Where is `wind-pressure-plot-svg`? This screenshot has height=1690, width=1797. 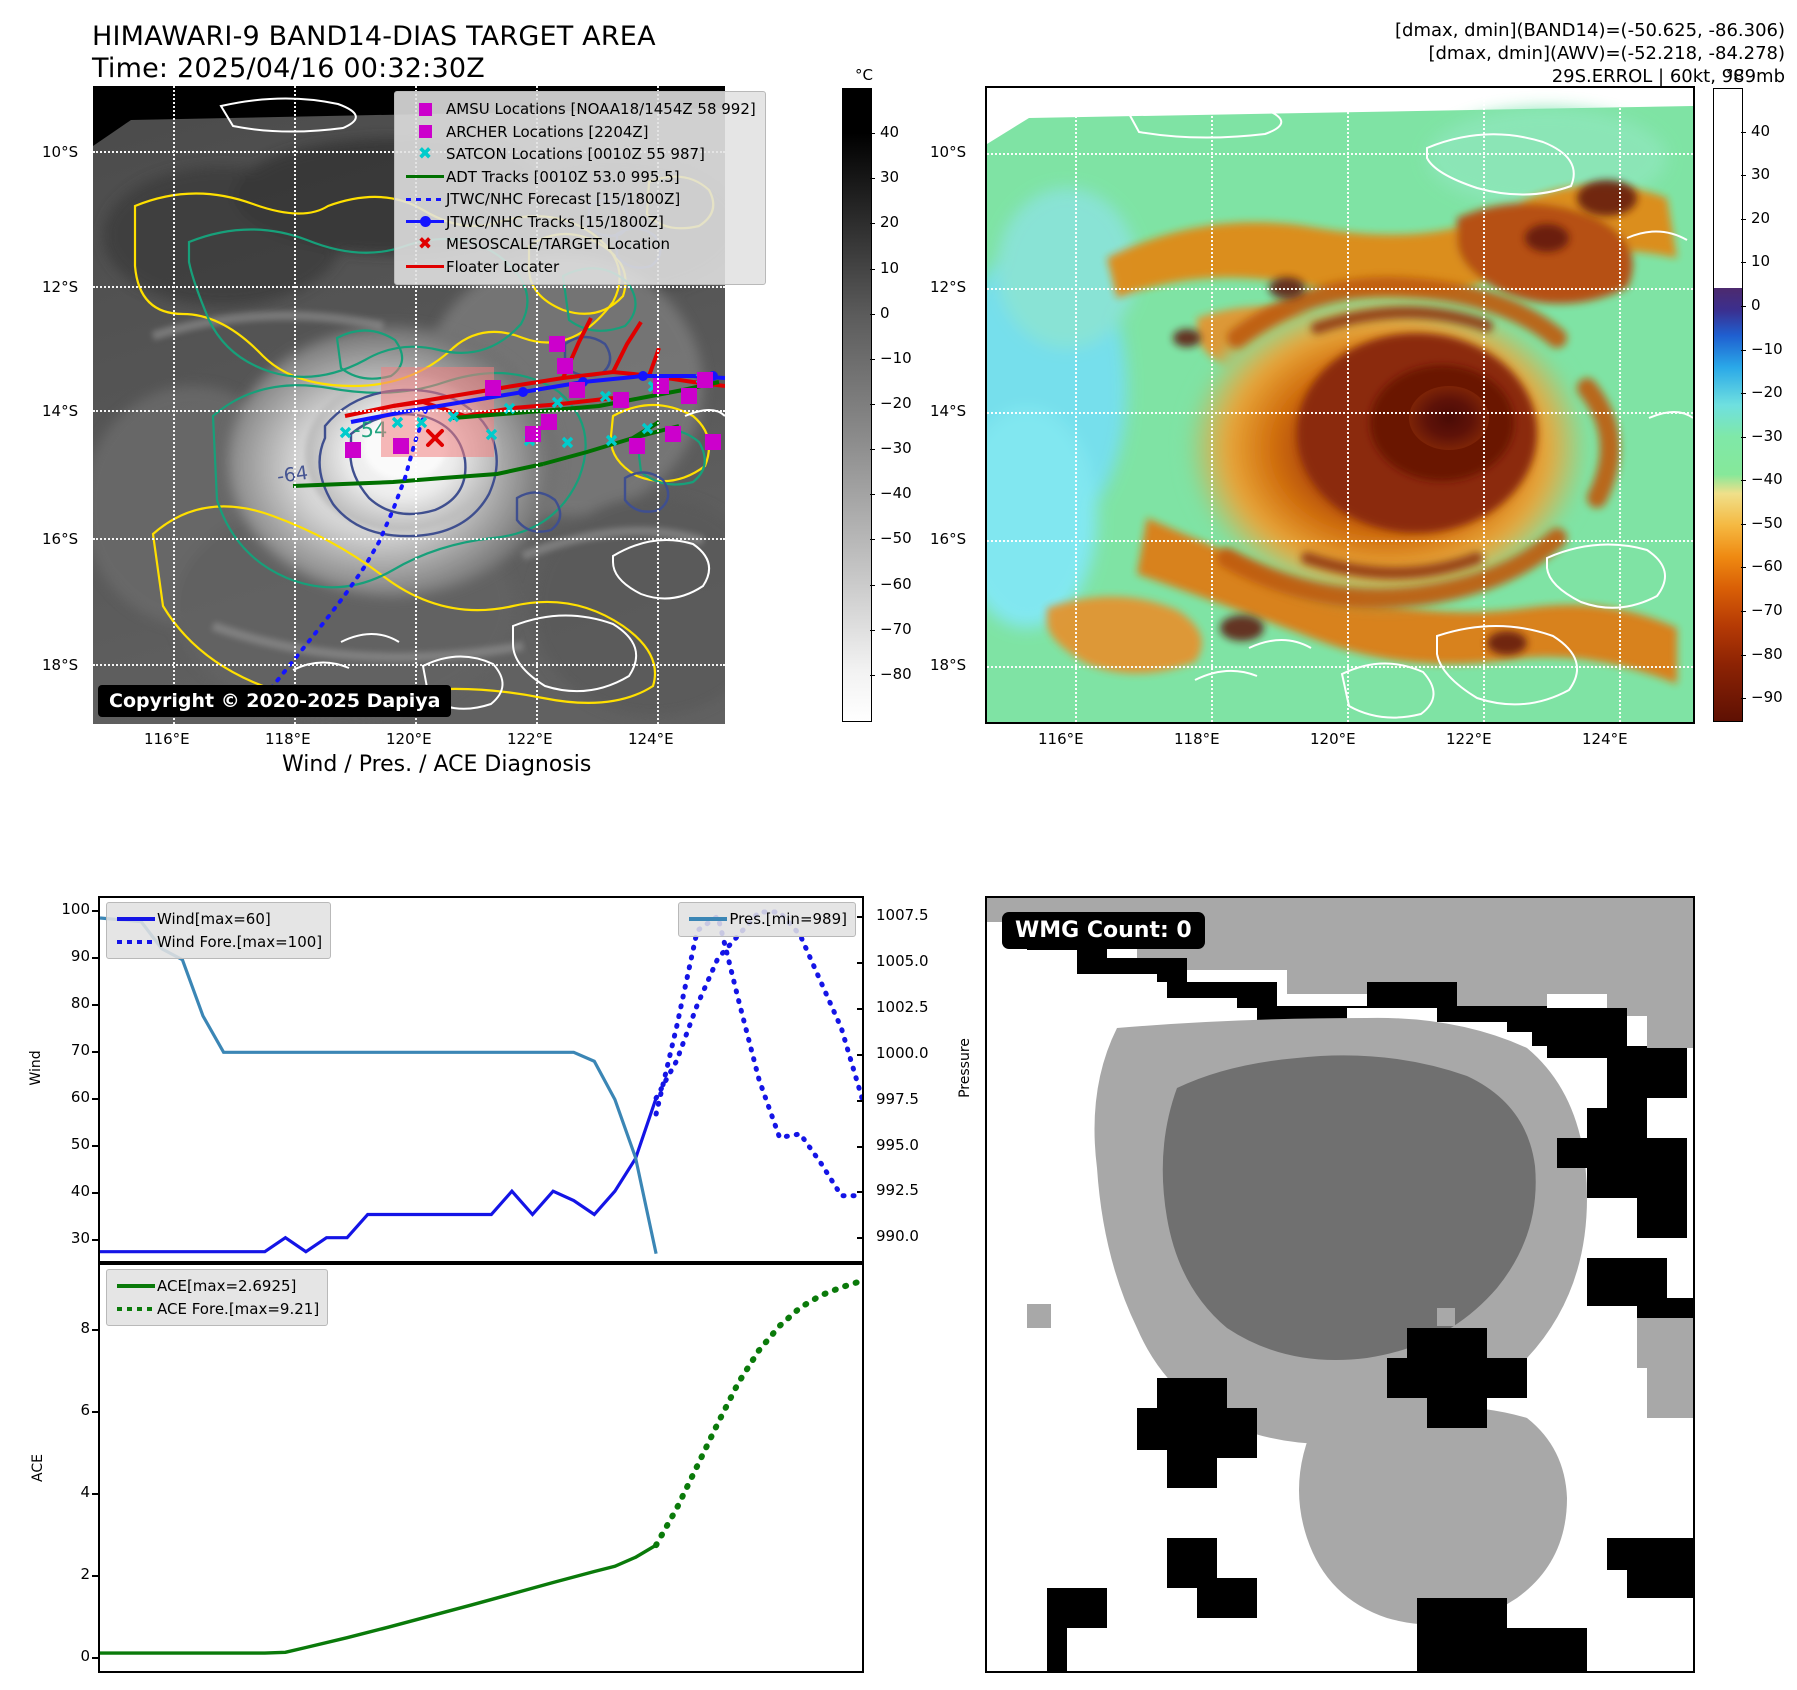 wind-pressure-plot-svg is located at coordinates (481, 1082).